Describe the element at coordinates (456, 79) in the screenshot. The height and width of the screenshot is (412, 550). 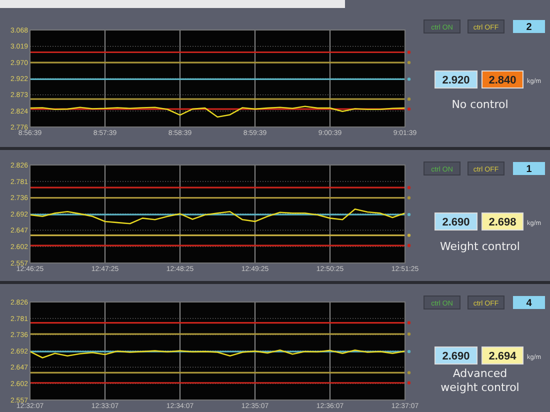
I see `readout-field: 2.920` at that location.